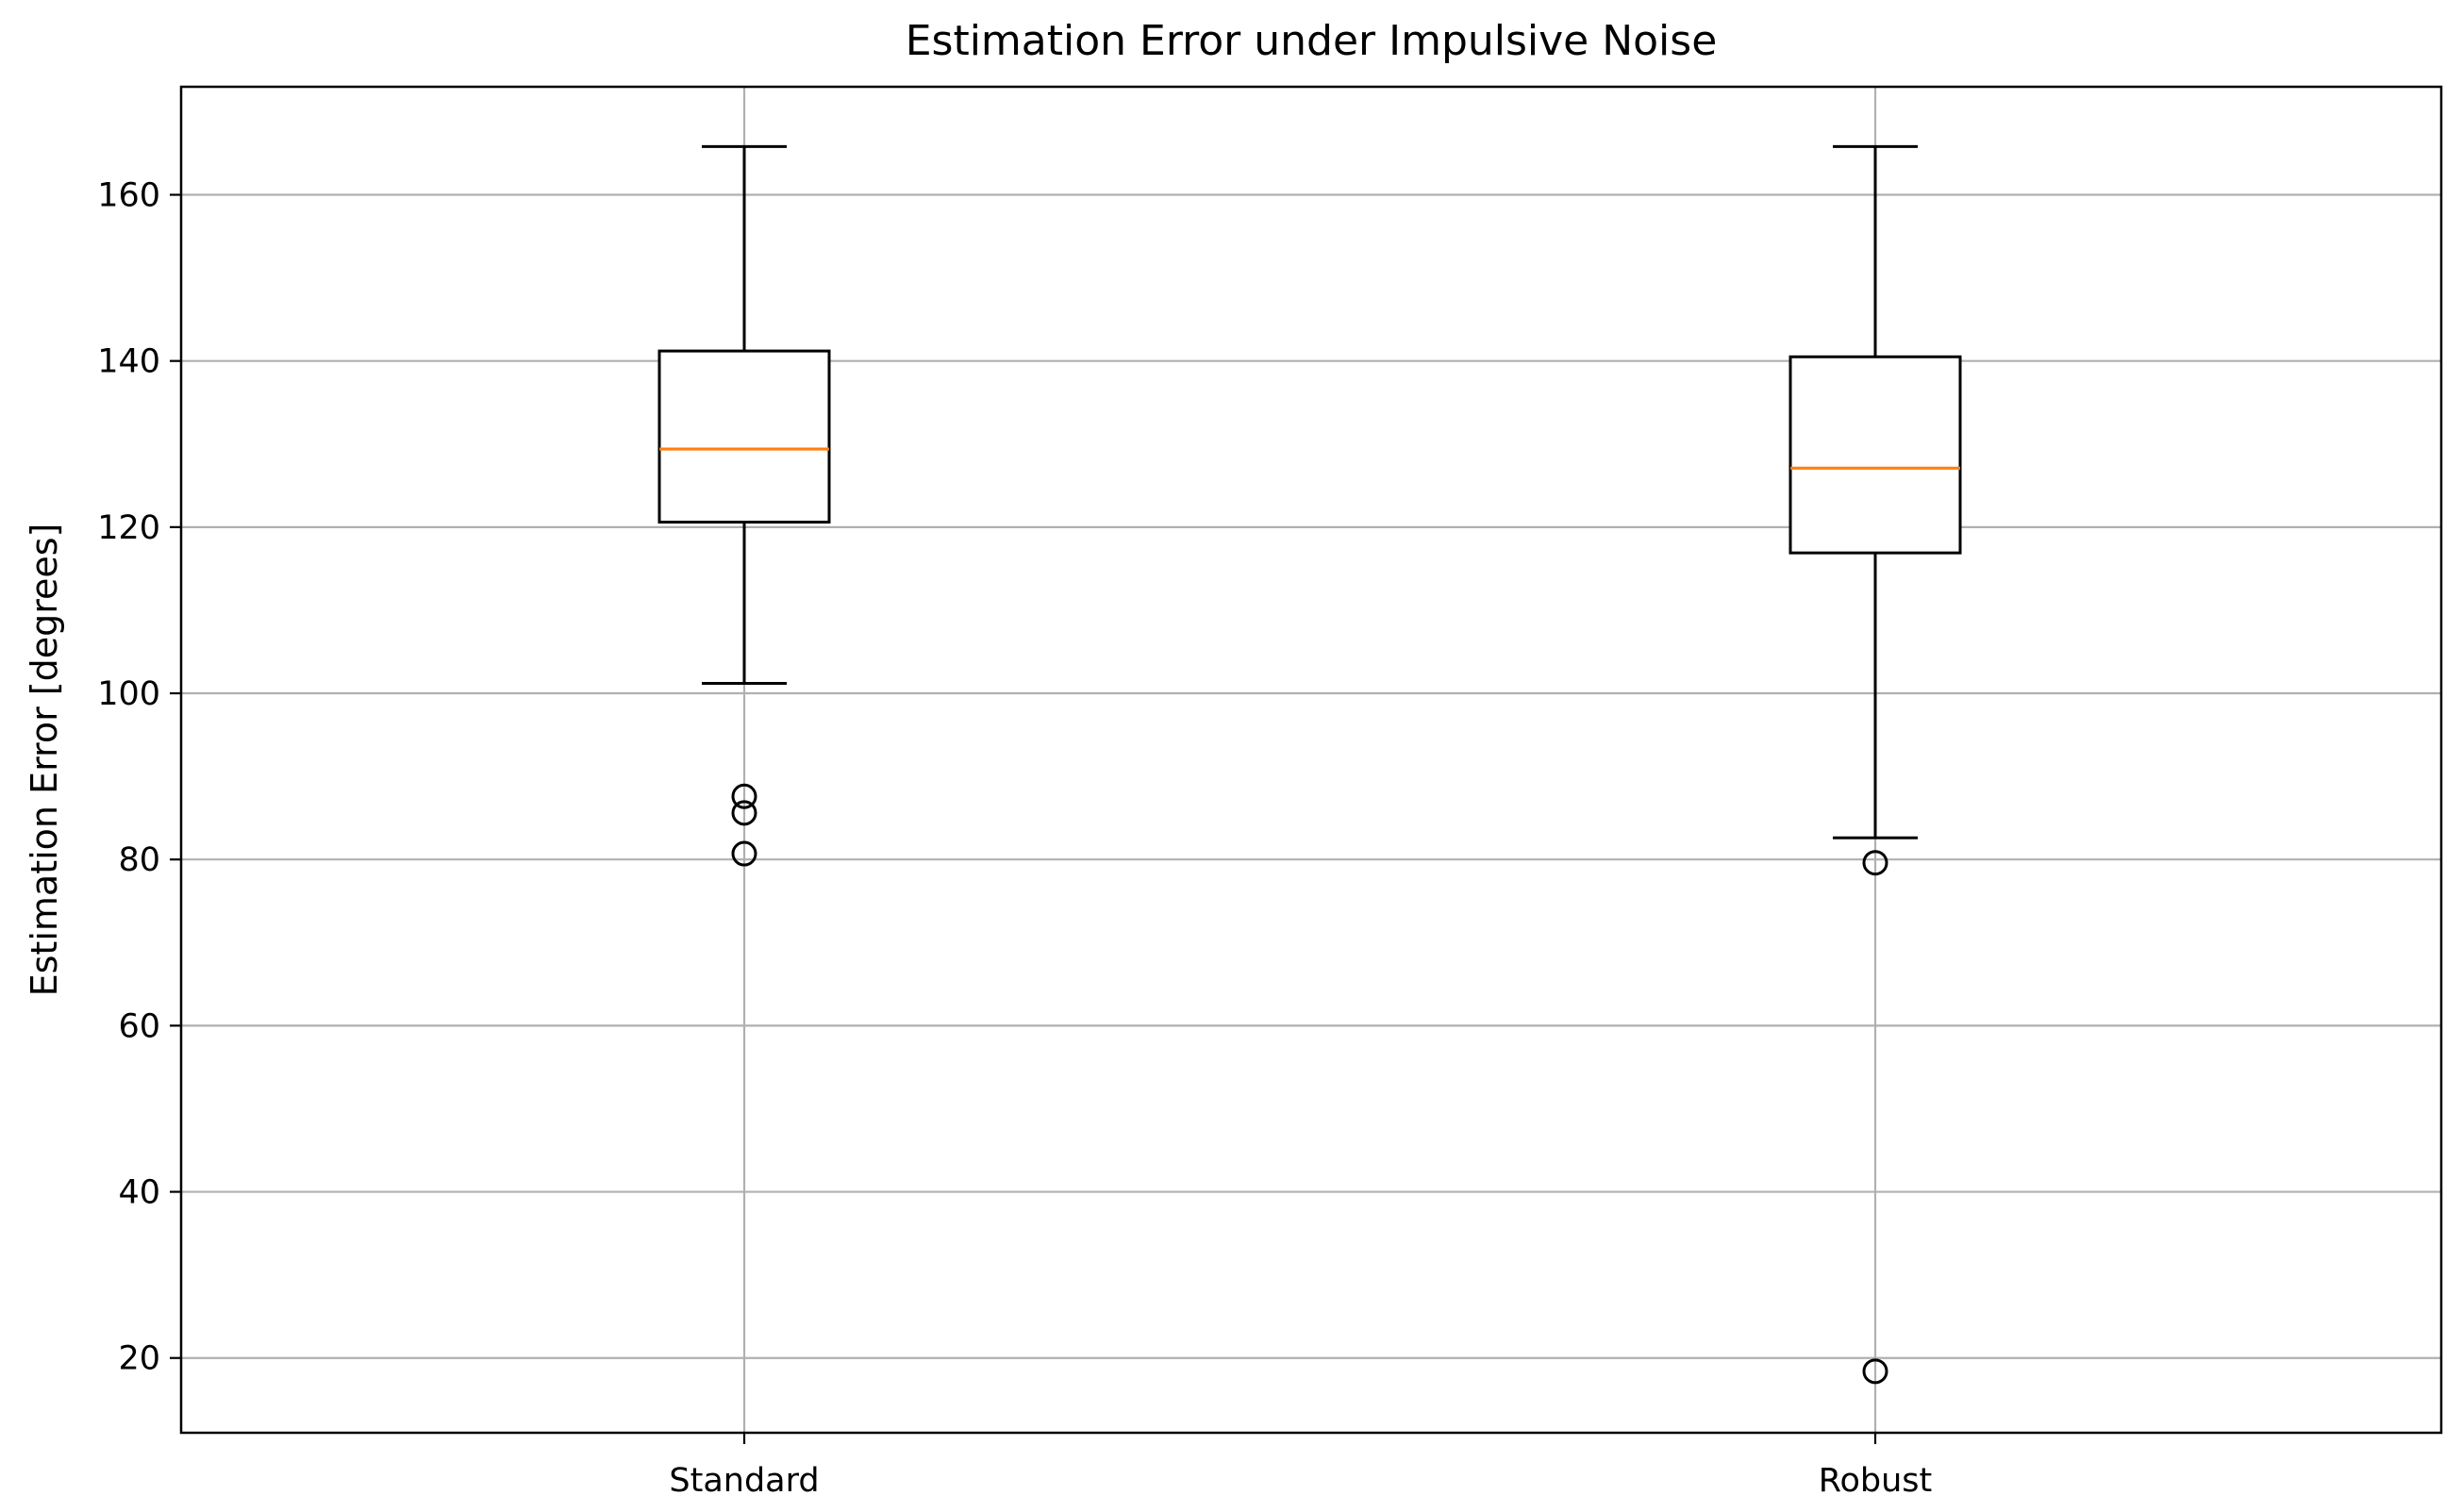  What do you see at coordinates (44, 760) in the screenshot?
I see `y-axis-label: Estimation Error [degrees]` at bounding box center [44, 760].